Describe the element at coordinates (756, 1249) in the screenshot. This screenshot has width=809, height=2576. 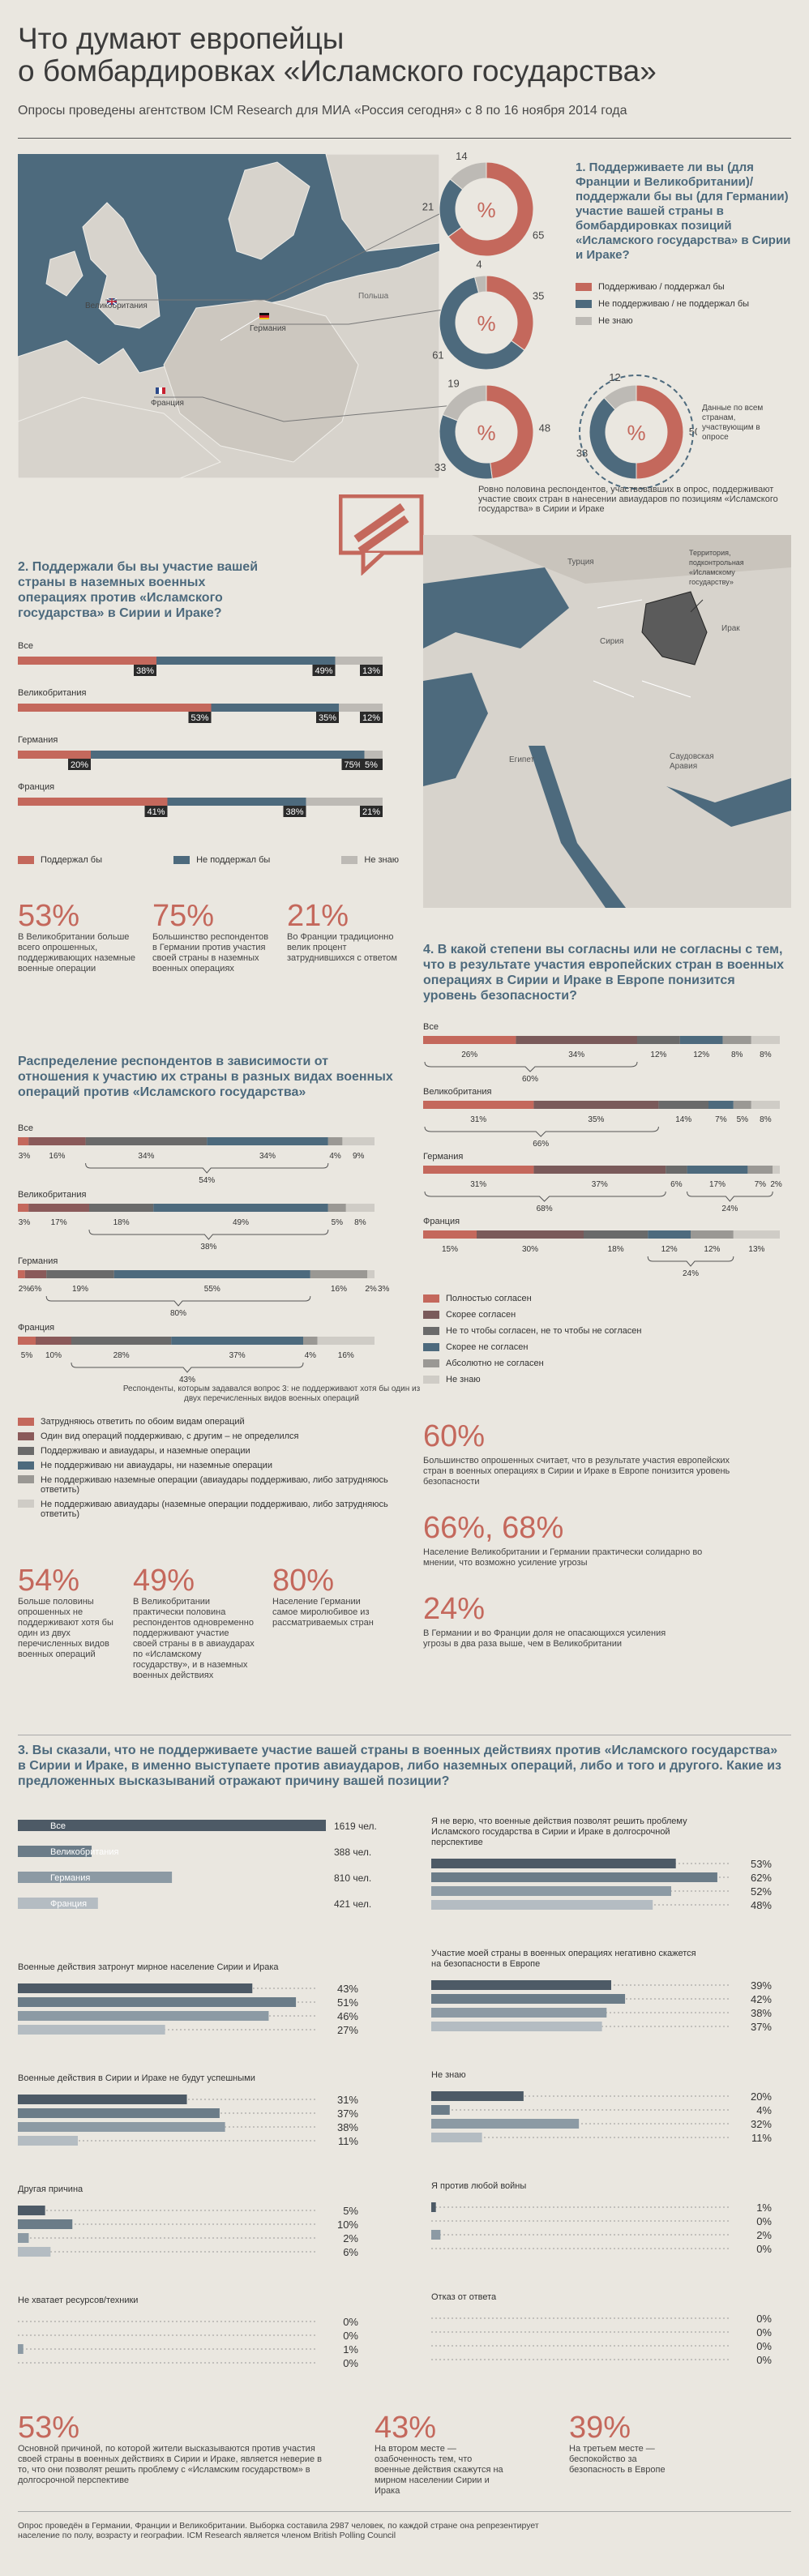
I see `q4-pct-3-5: 13%` at that location.